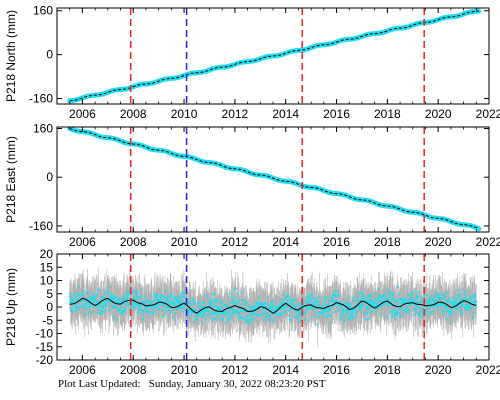 The height and width of the screenshot is (400, 500). I want to click on x-tick-label: 2018, so click(387, 114).